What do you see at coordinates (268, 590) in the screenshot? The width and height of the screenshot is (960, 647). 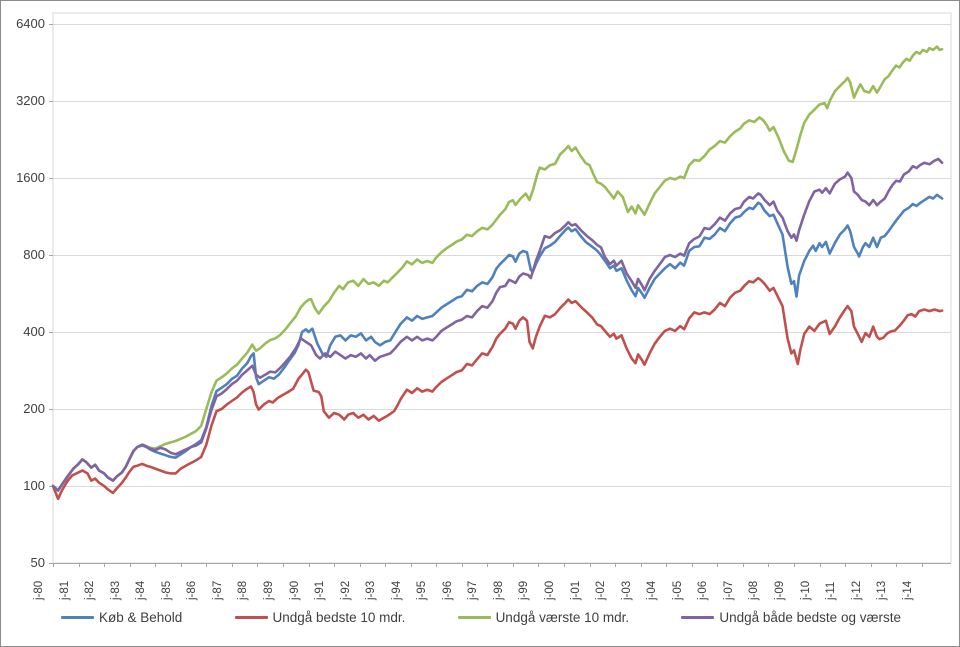 I see `x-axis-label: j-89` at bounding box center [268, 590].